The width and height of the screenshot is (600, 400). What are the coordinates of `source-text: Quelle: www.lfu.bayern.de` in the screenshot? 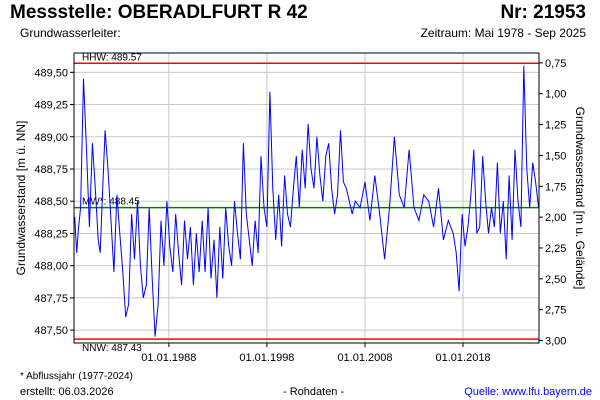 It's located at (528, 392).